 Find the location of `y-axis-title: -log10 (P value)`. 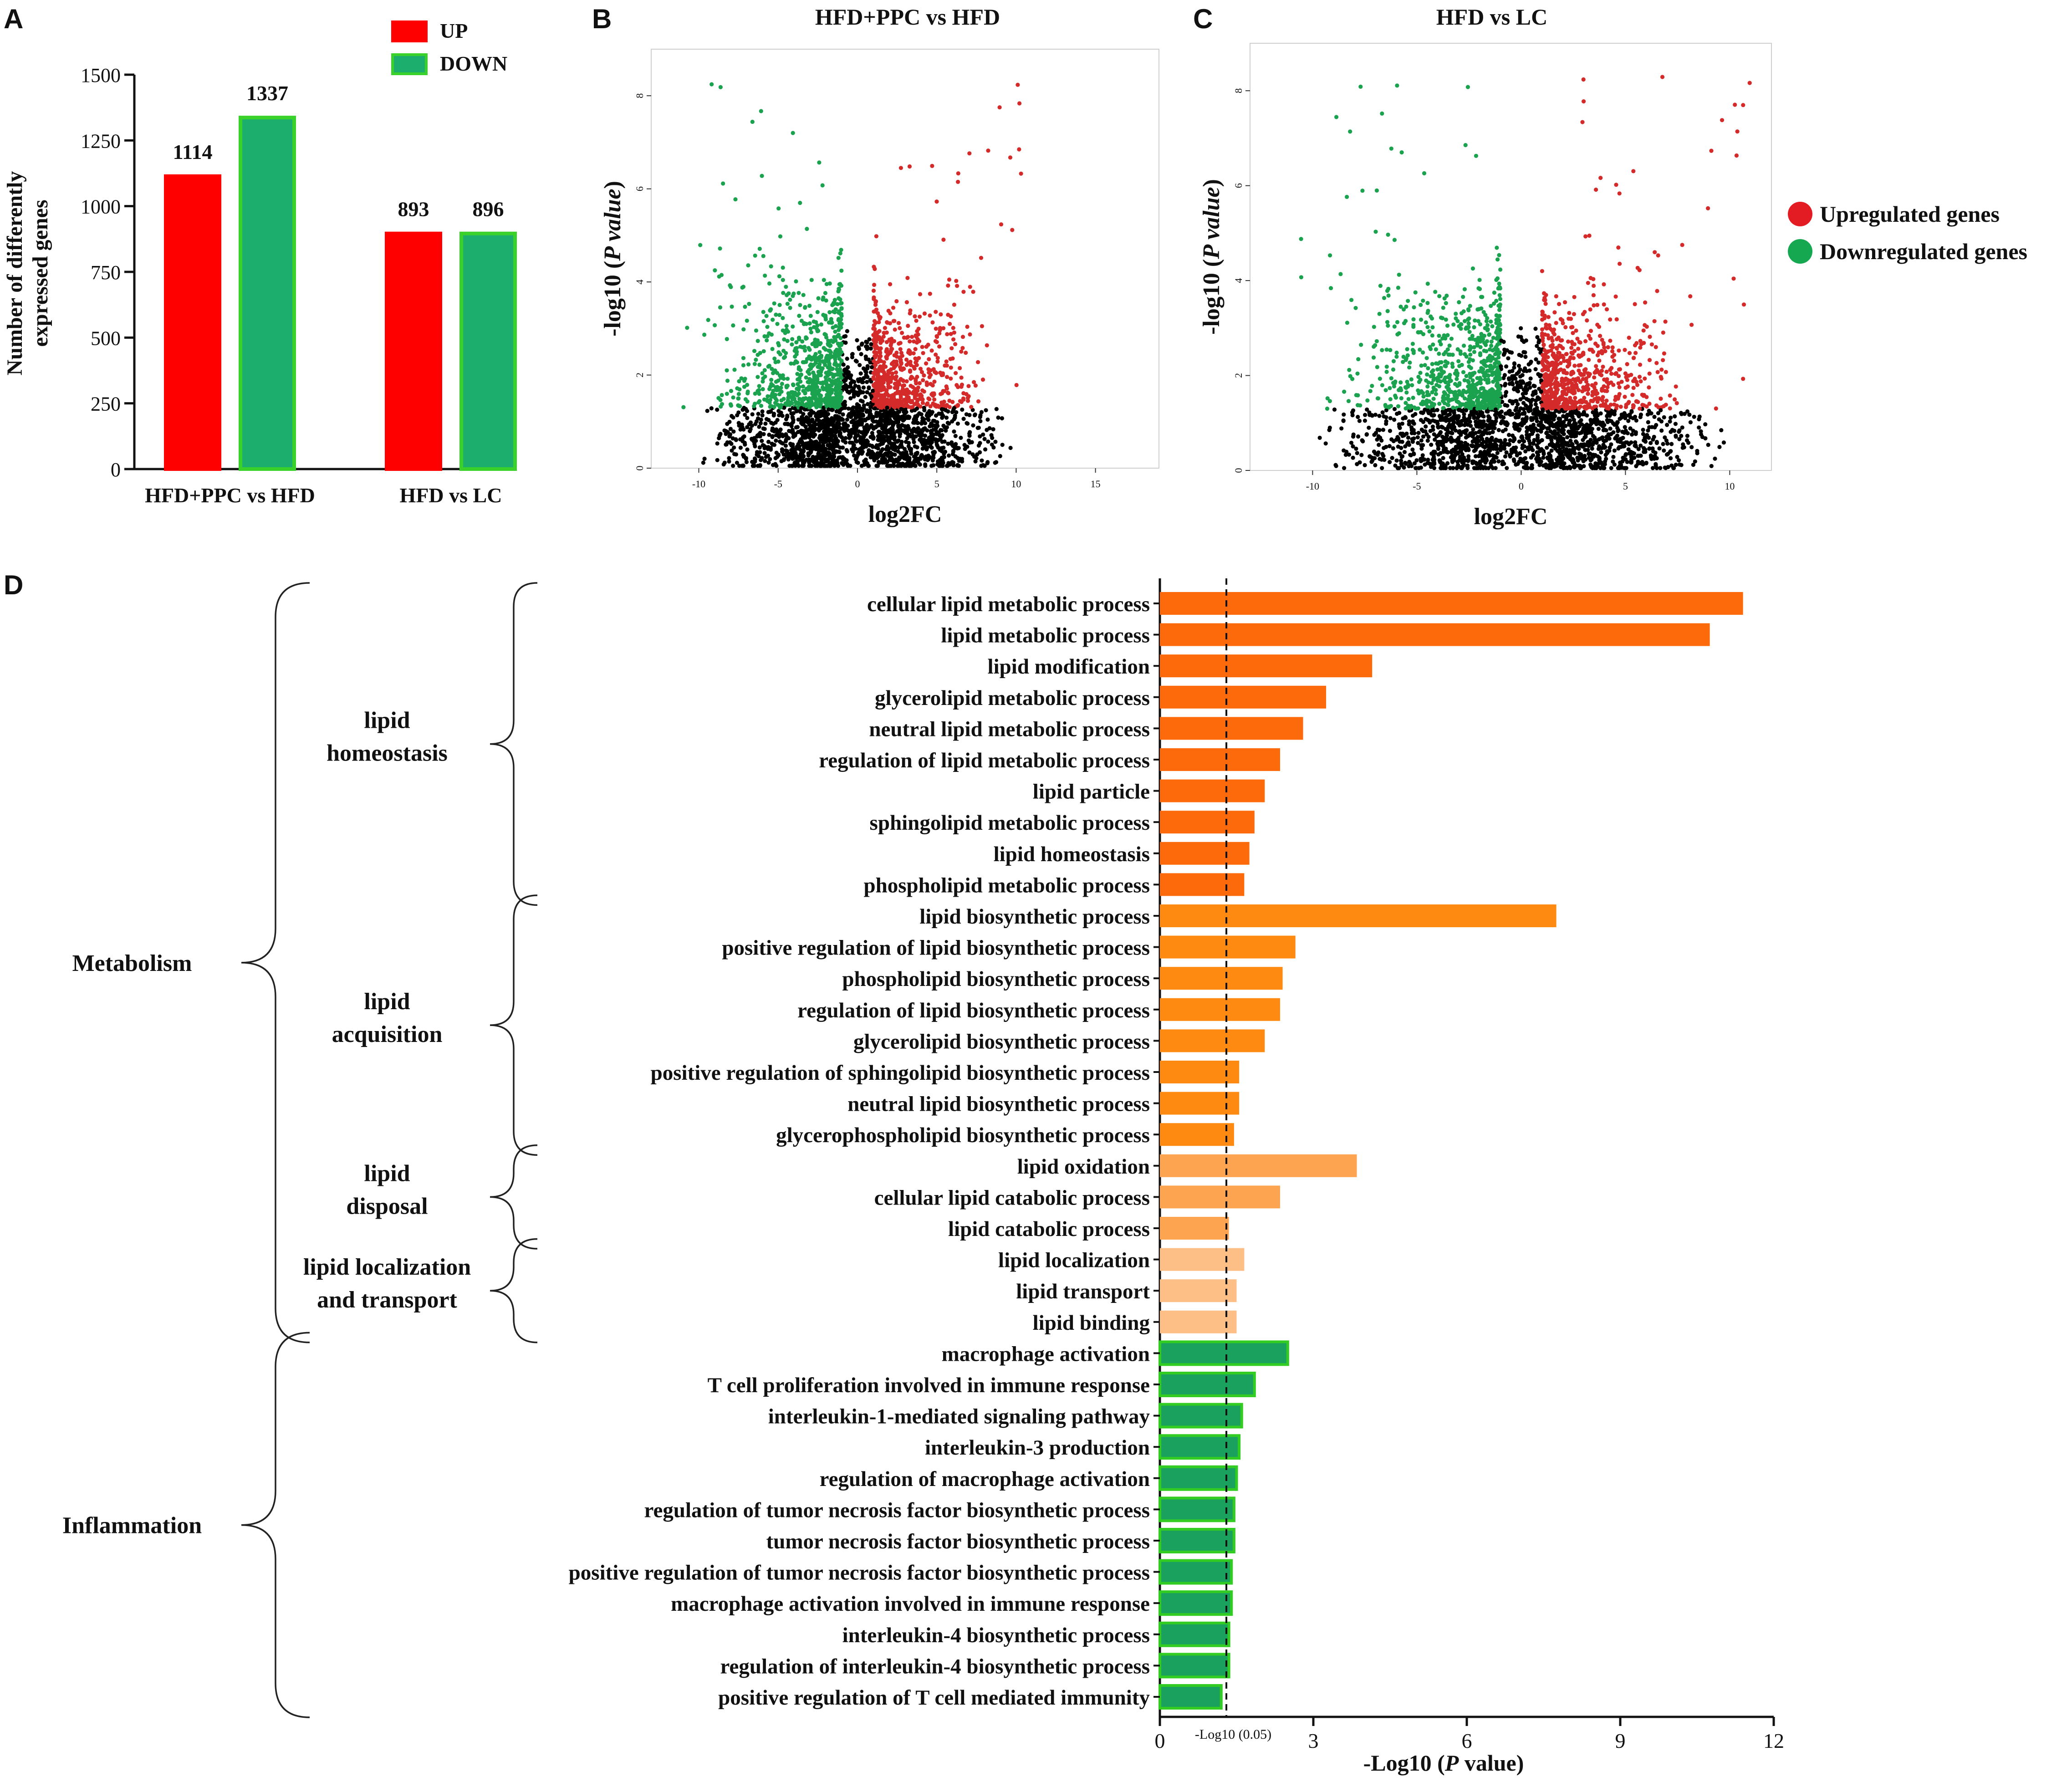

y-axis-title: -log10 (P value) is located at coordinates (1212, 257).